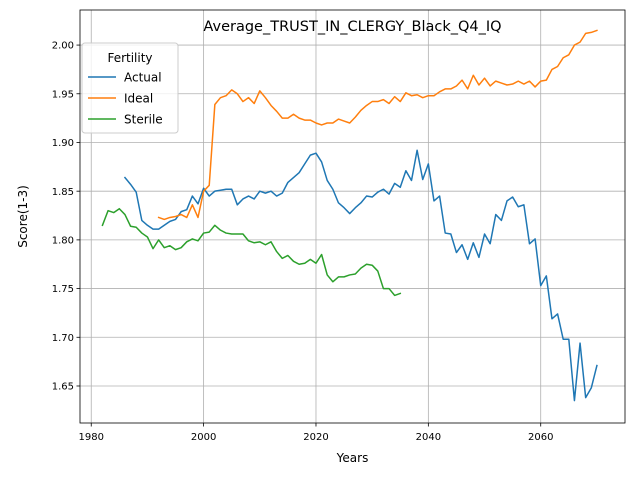 This screenshot has height=480, width=640. I want to click on x-tick-label: 2020, so click(315, 437).